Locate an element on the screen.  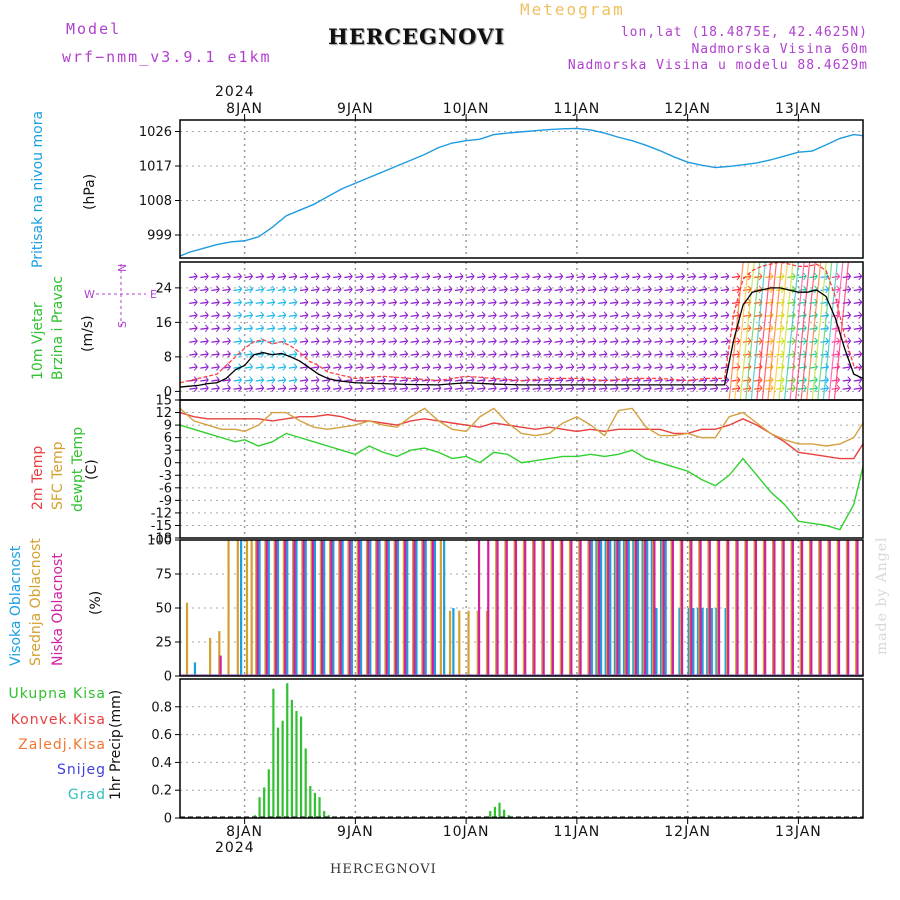
bar-precipitation is located at coordinates (273, 753).